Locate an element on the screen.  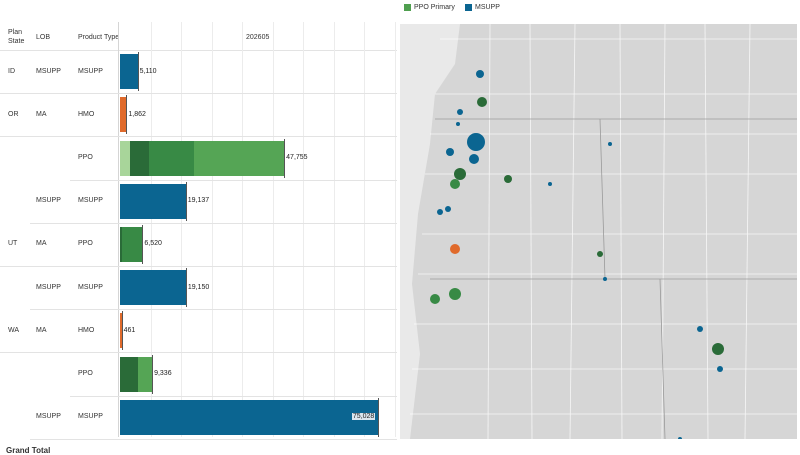
header-lob: LOB is located at coordinates (43, 37).